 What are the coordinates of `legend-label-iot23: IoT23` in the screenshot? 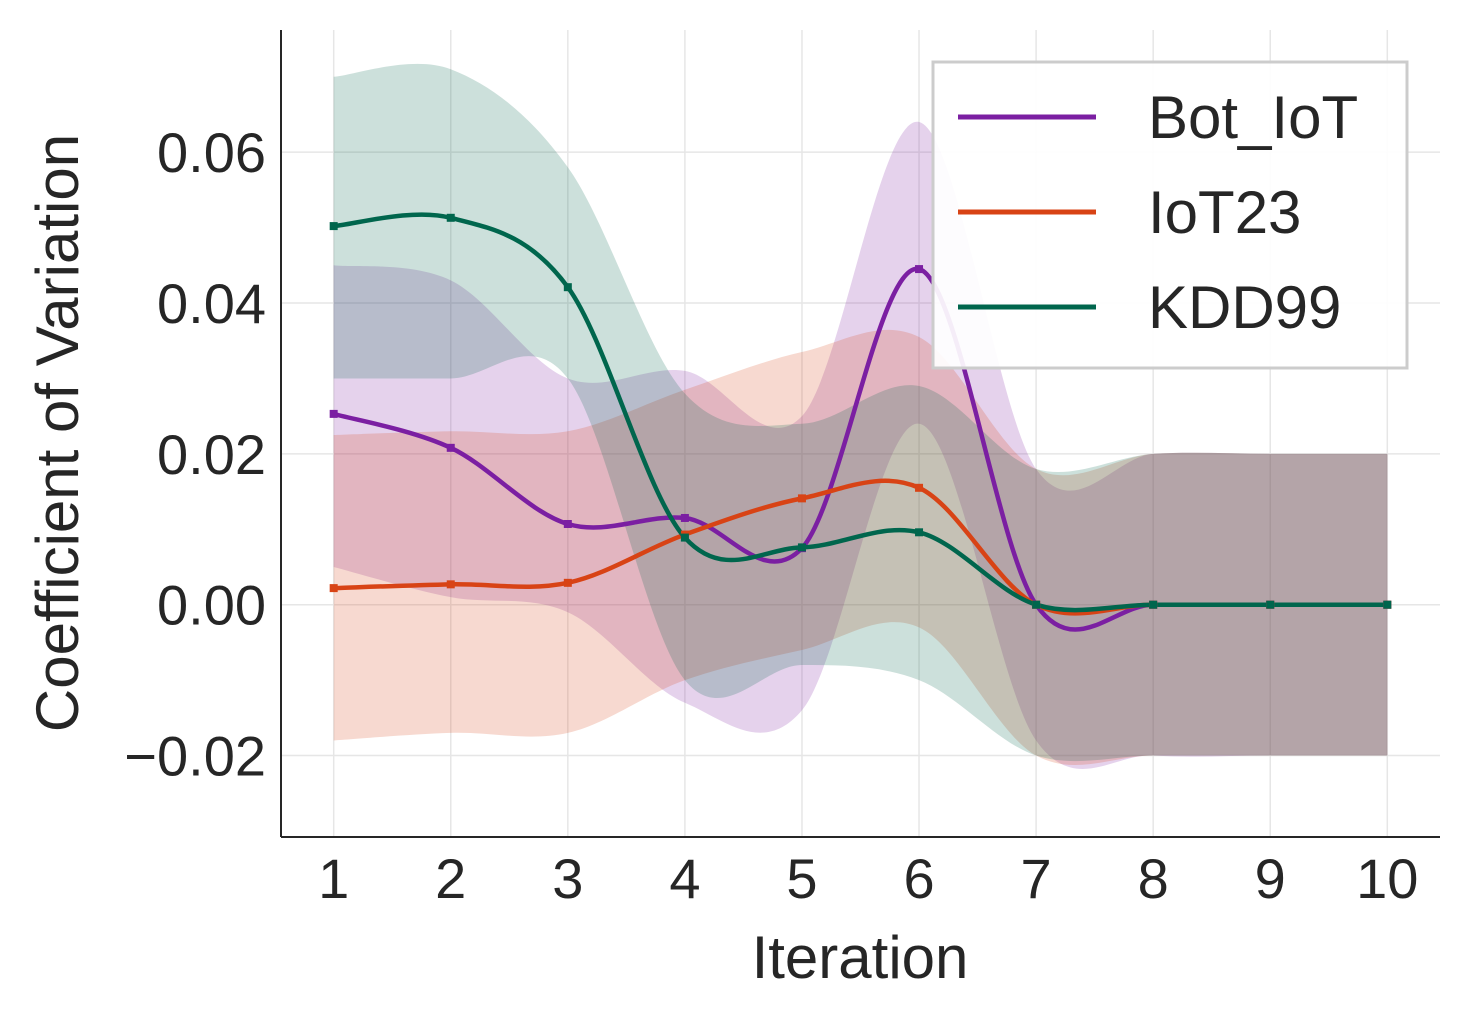 It's located at (1224, 212).